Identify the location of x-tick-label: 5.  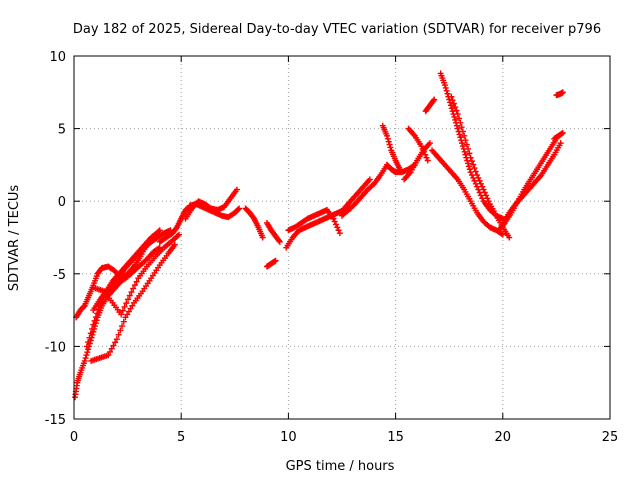
(181, 437).